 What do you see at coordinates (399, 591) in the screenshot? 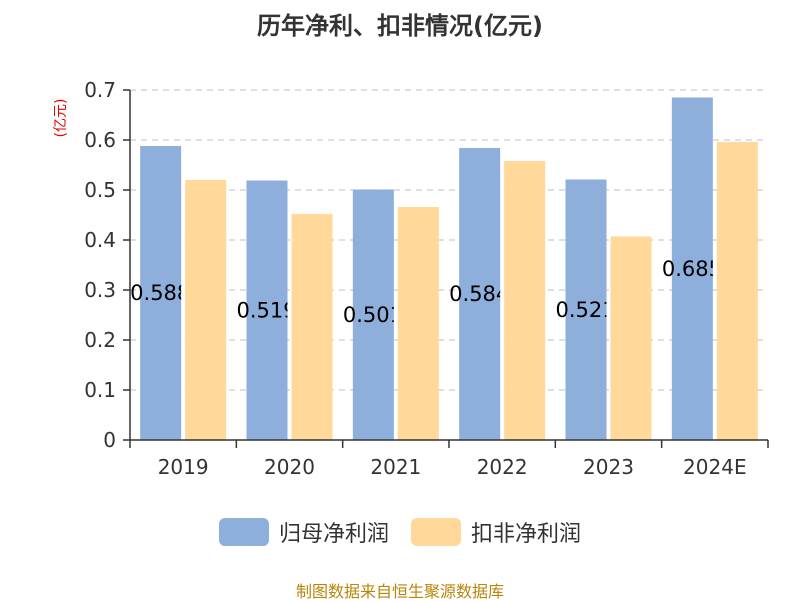
I see `source-note: 制图数据来自恒生聚源数据库` at bounding box center [399, 591].